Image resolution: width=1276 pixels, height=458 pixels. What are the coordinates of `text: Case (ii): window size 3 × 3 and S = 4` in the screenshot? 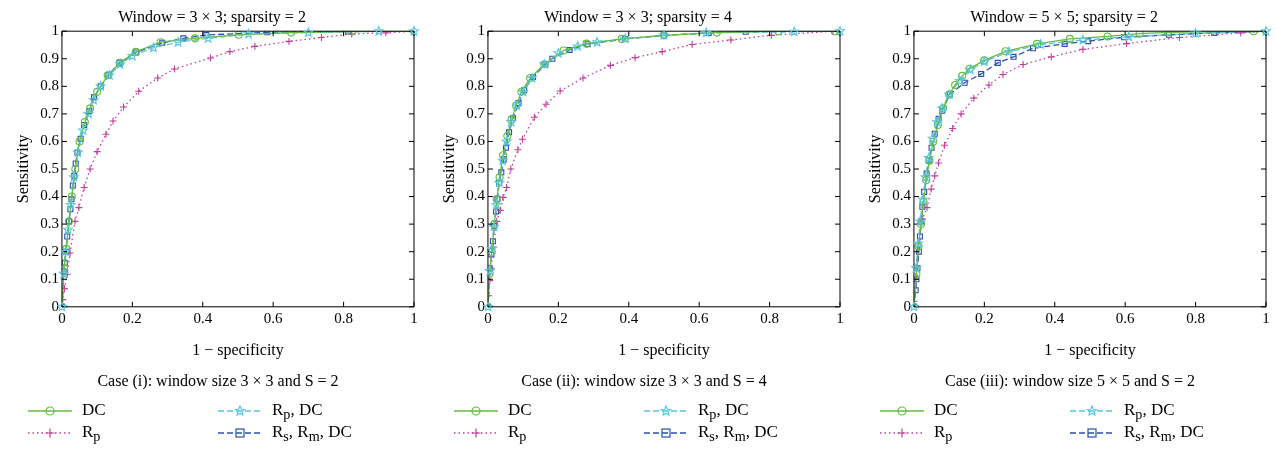 It's located at (644, 381).